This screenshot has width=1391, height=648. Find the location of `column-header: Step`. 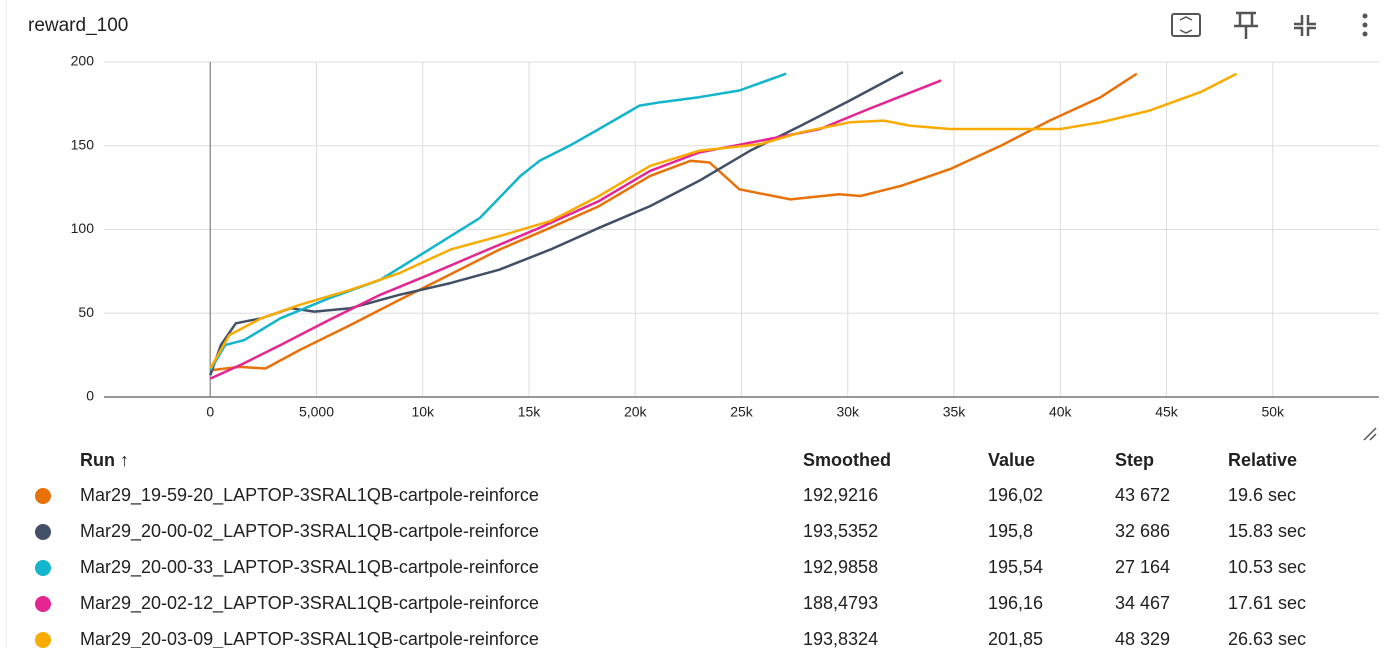

column-header: Step is located at coordinates (1134, 460).